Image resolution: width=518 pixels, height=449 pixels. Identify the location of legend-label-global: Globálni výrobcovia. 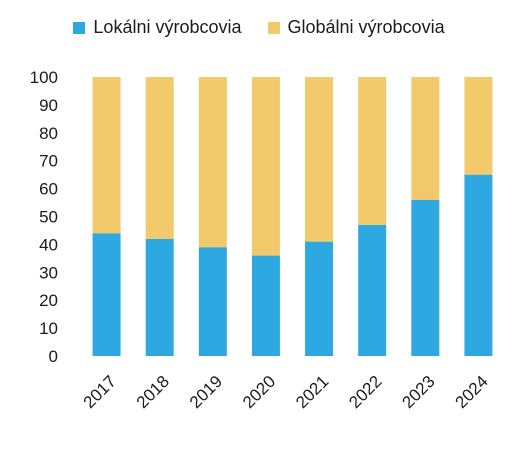
(366, 27).